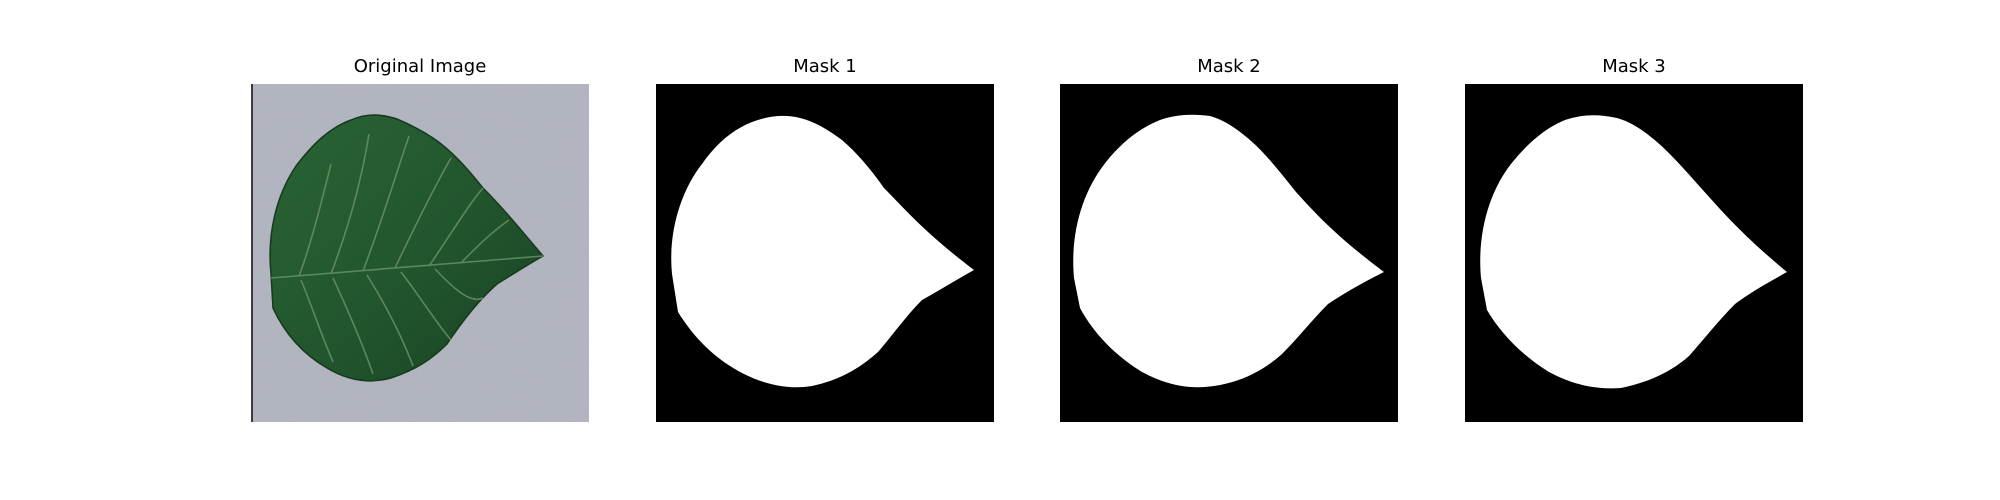  I want to click on panel-original-image: Original Image, so click(420, 239).